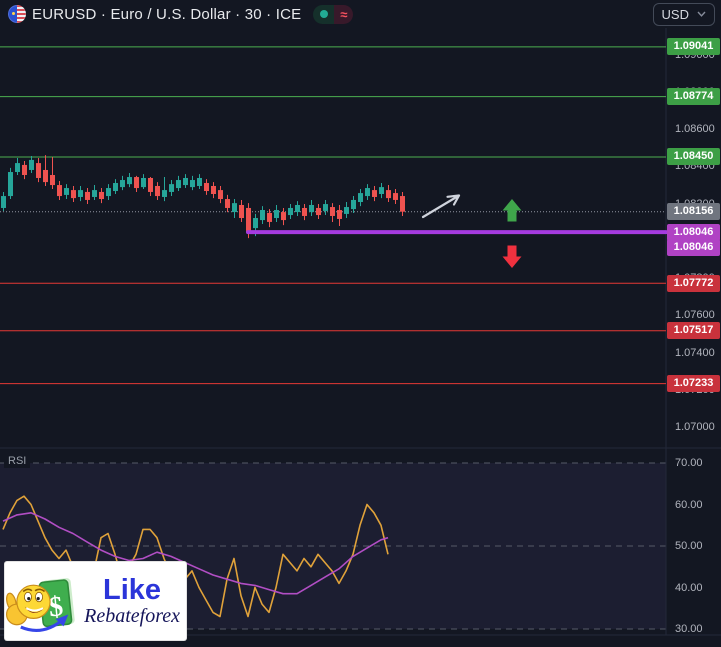 The height and width of the screenshot is (647, 721). I want to click on price-tick: 1.08600, so click(695, 129).